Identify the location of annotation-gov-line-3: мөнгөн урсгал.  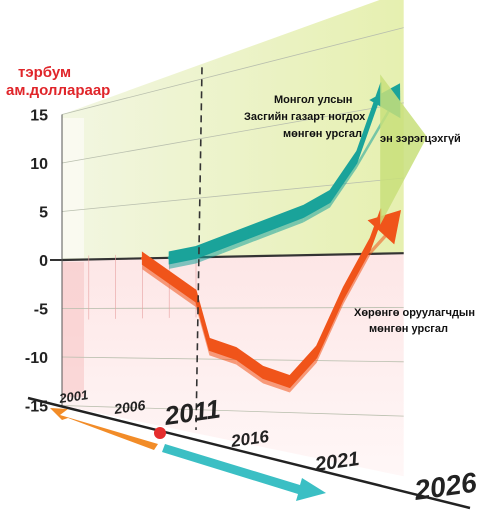
(322, 134).